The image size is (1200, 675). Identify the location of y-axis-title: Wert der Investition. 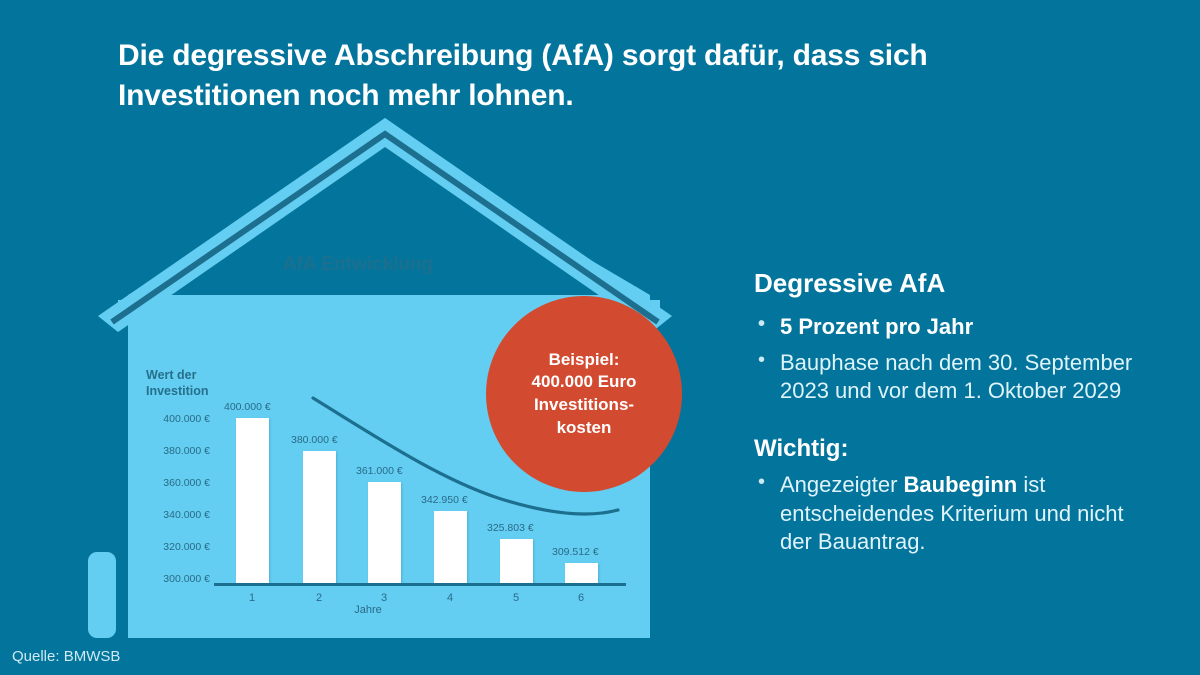
(177, 383).